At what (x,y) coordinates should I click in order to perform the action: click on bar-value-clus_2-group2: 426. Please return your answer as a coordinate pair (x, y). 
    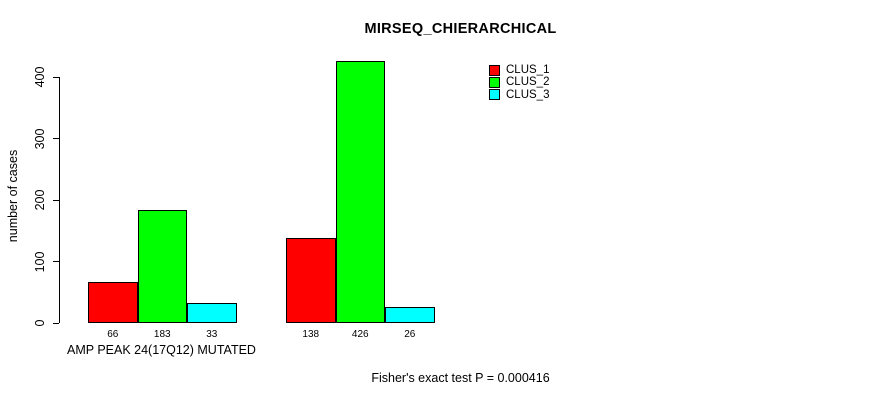
    Looking at the image, I should click on (360, 334).